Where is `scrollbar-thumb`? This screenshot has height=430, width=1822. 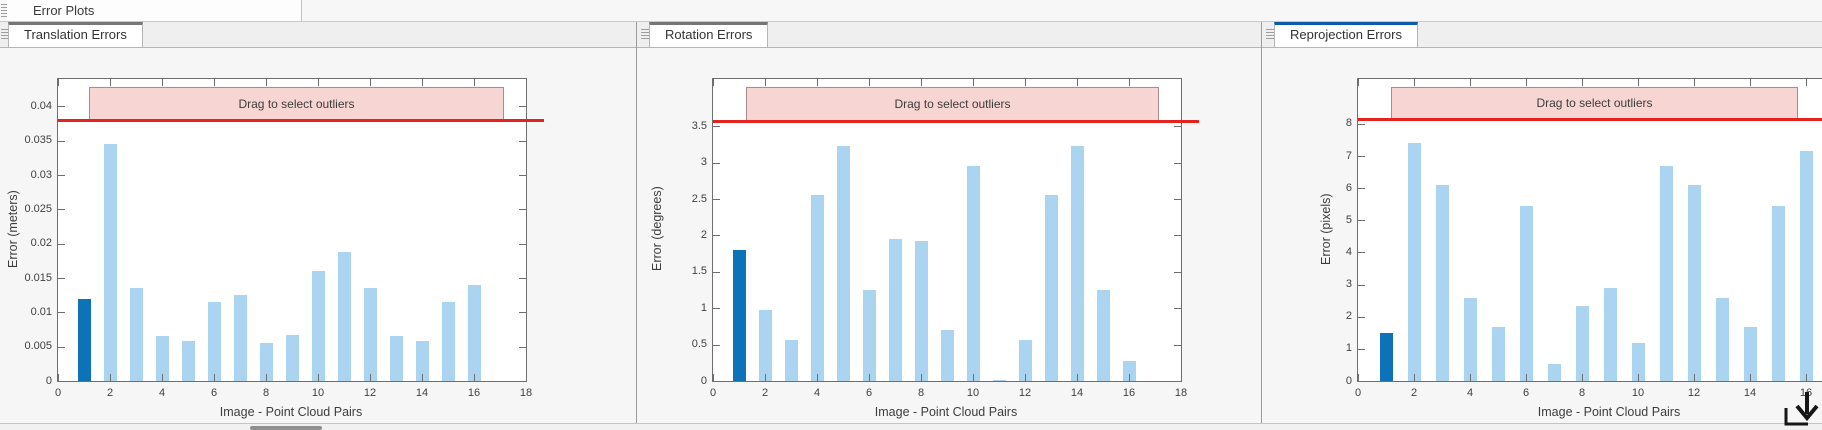
scrollbar-thumb is located at coordinates (286, 428).